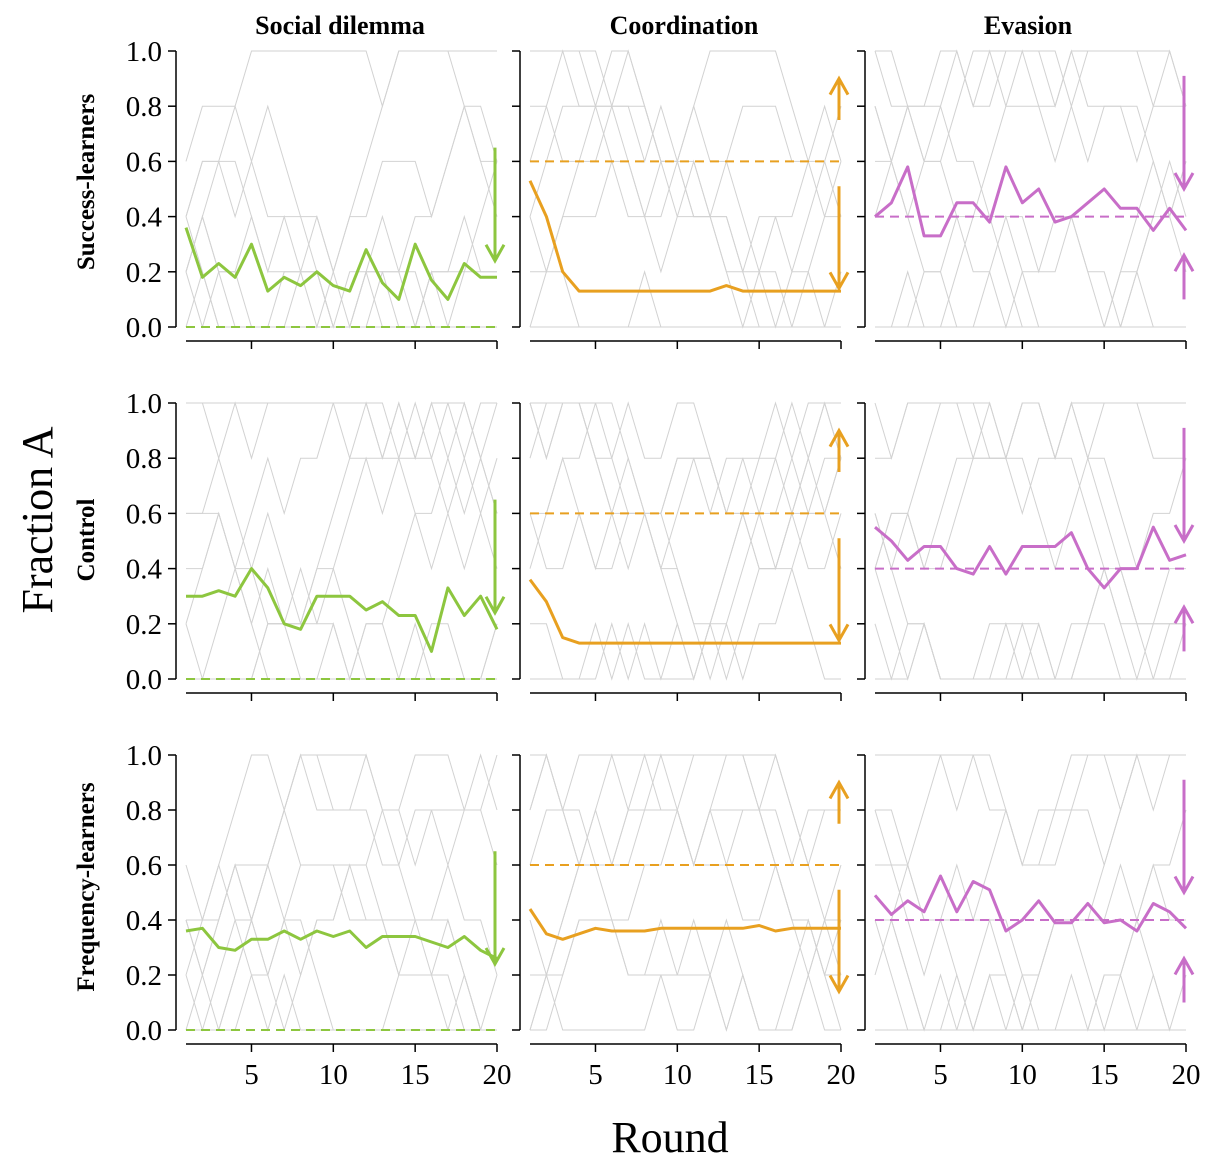  I want to click on column-title-evasion: Evasion, so click(1028, 25).